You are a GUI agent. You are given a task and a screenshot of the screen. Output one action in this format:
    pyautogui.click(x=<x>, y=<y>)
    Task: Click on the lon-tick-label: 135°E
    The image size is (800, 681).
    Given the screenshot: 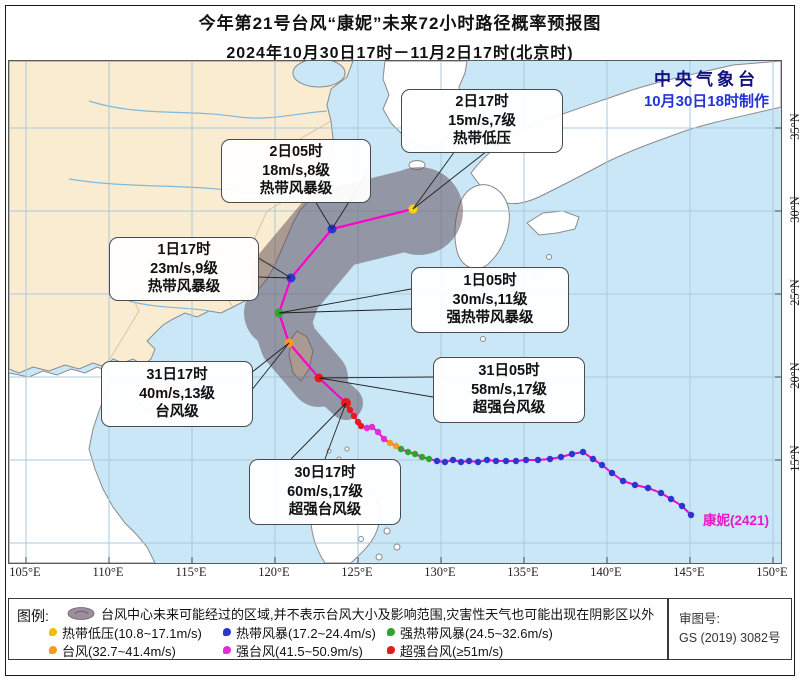 What is the action you would take?
    pyautogui.click(x=523, y=572)
    